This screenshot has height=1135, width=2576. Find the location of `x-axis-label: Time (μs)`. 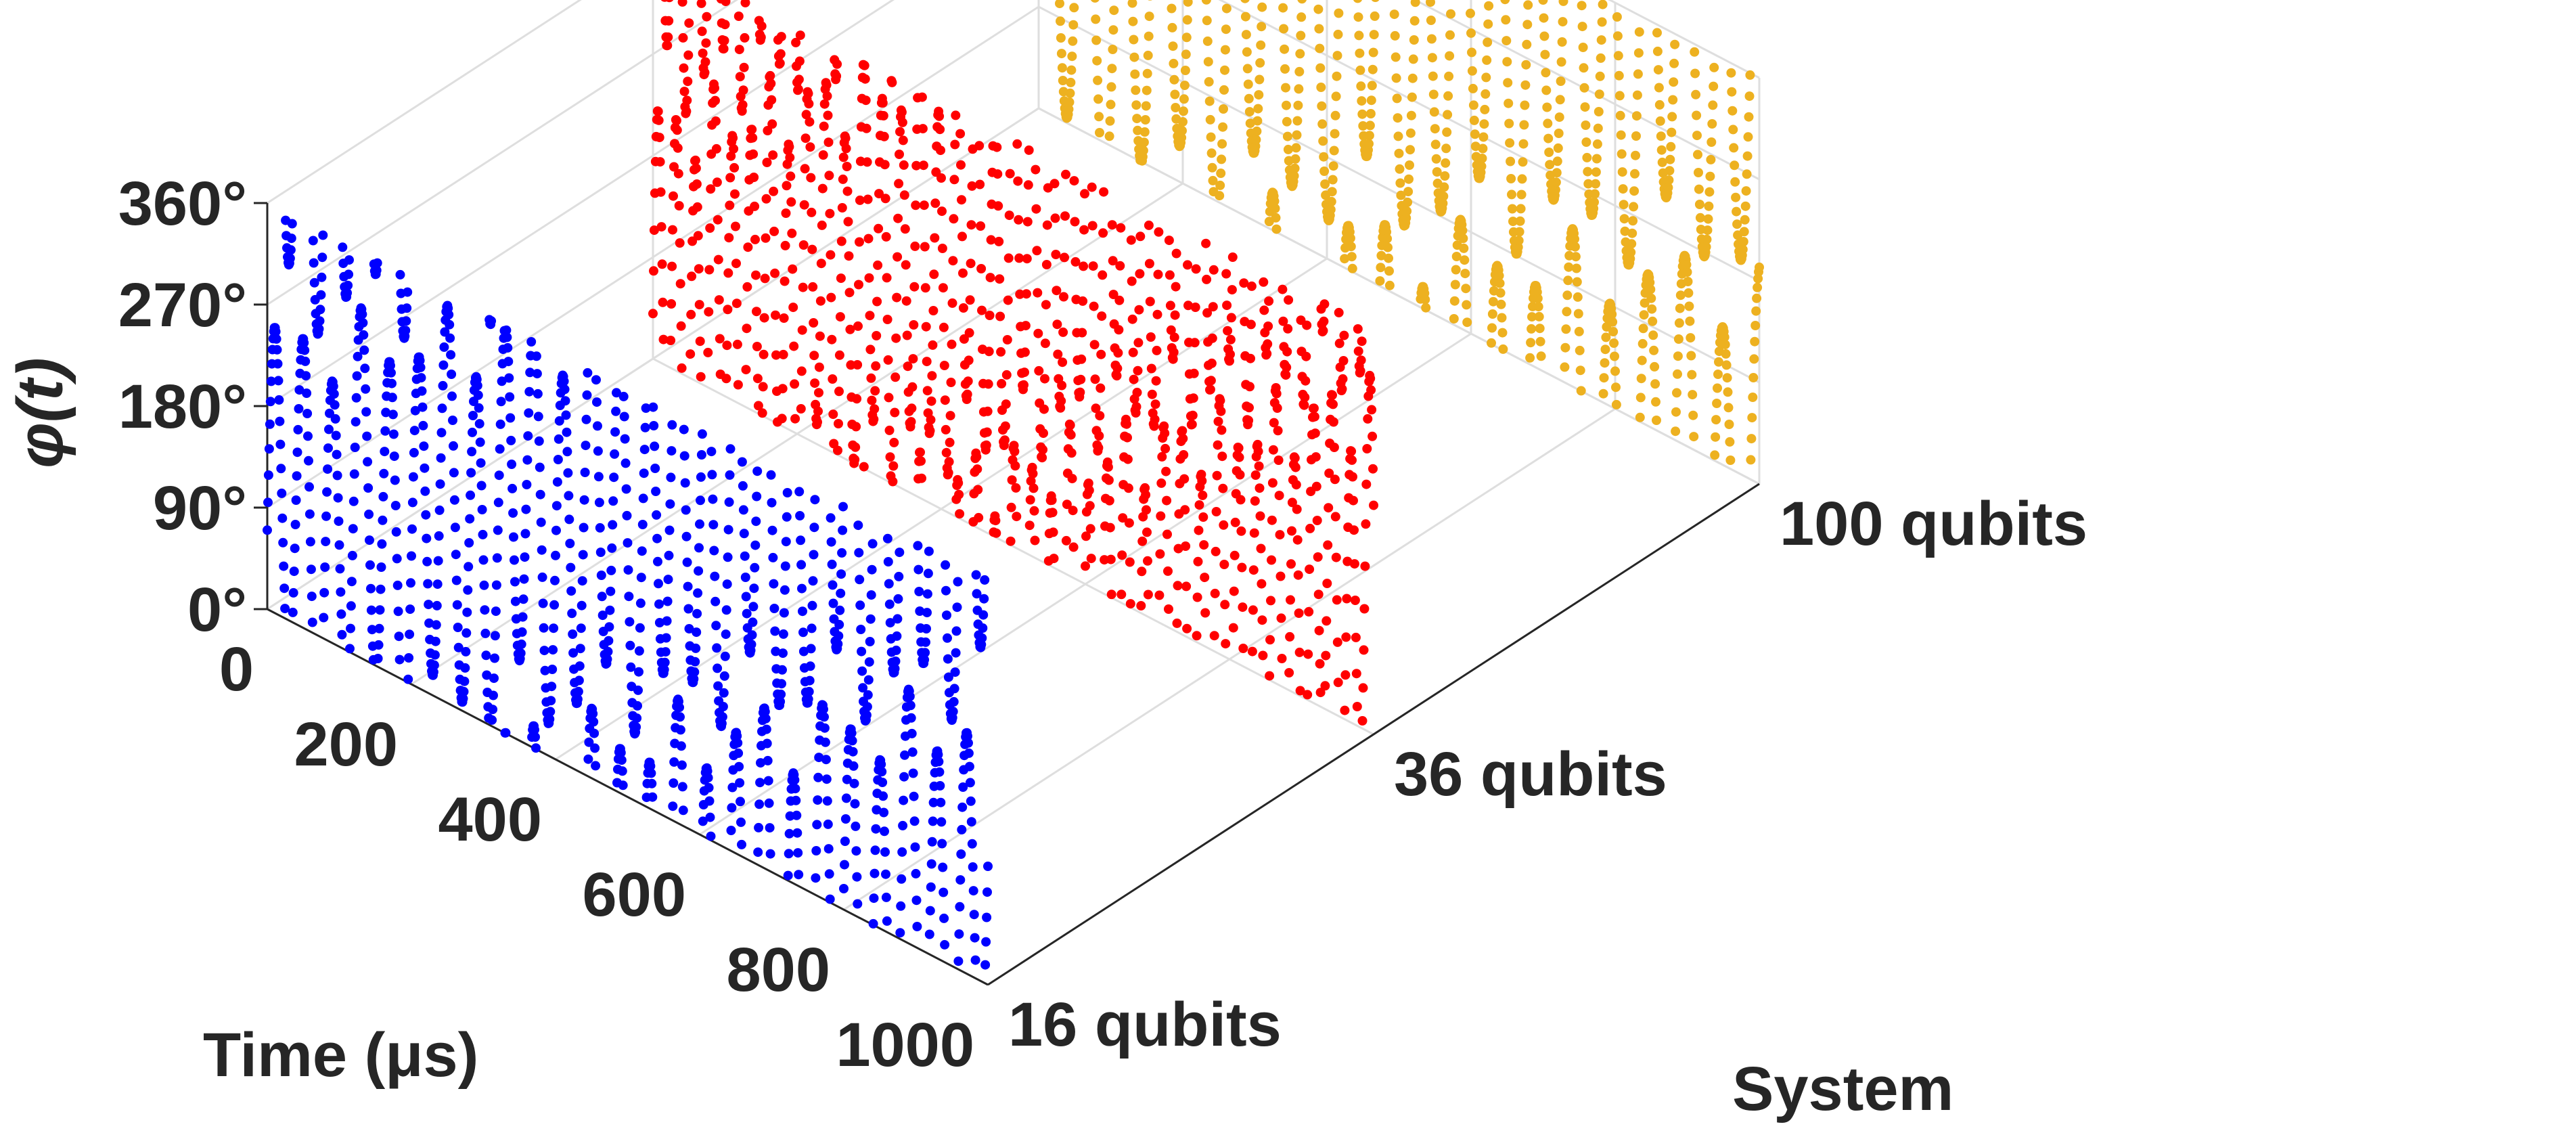

x-axis-label: Time (μs) is located at coordinates (340, 1055).